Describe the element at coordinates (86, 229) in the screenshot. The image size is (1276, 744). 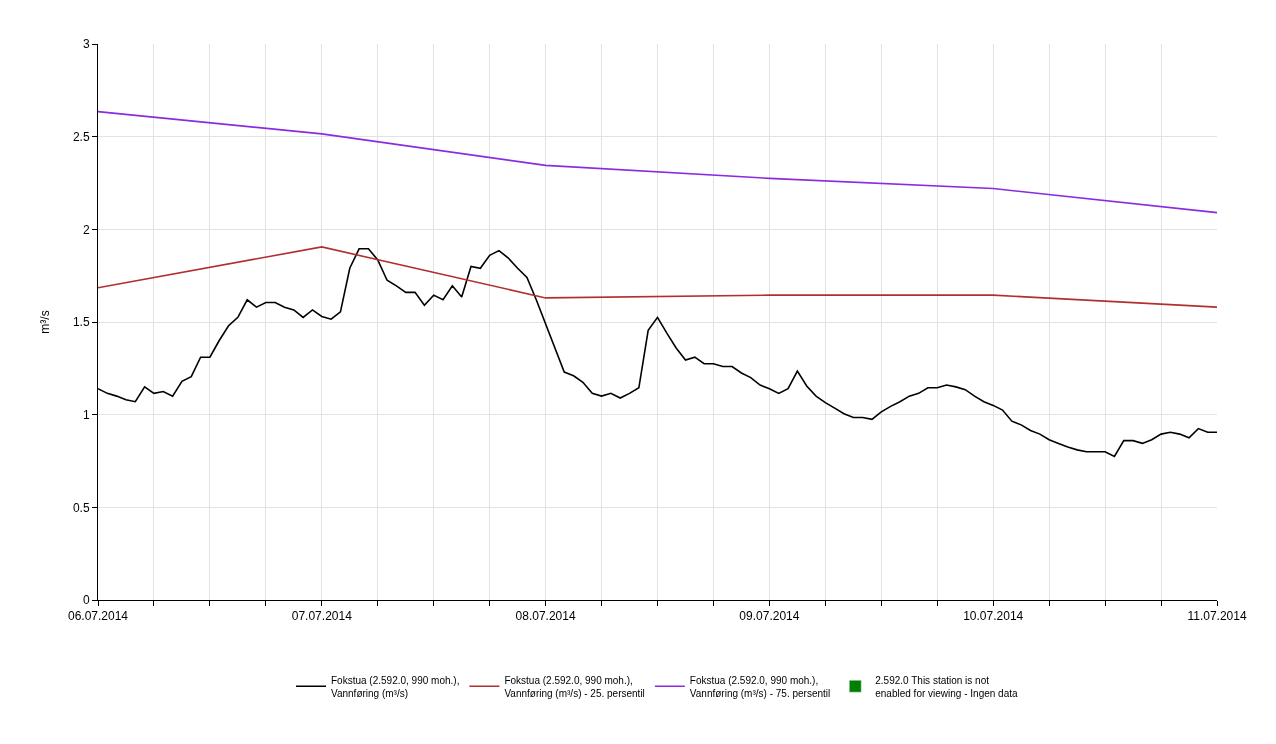
I see `y-tick-label: 2` at that location.